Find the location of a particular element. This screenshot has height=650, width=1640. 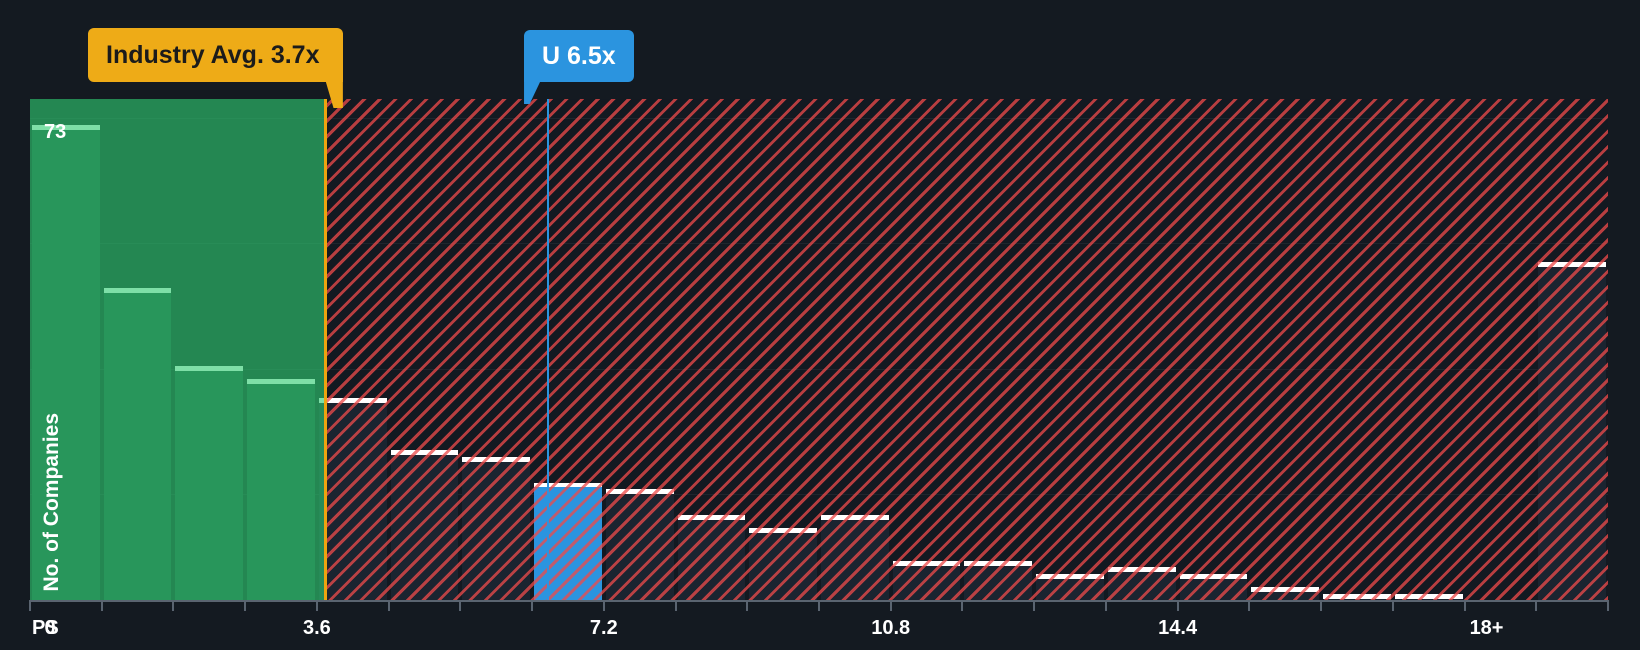

x-axis-prefix-label: PS is located at coordinates (45, 628).